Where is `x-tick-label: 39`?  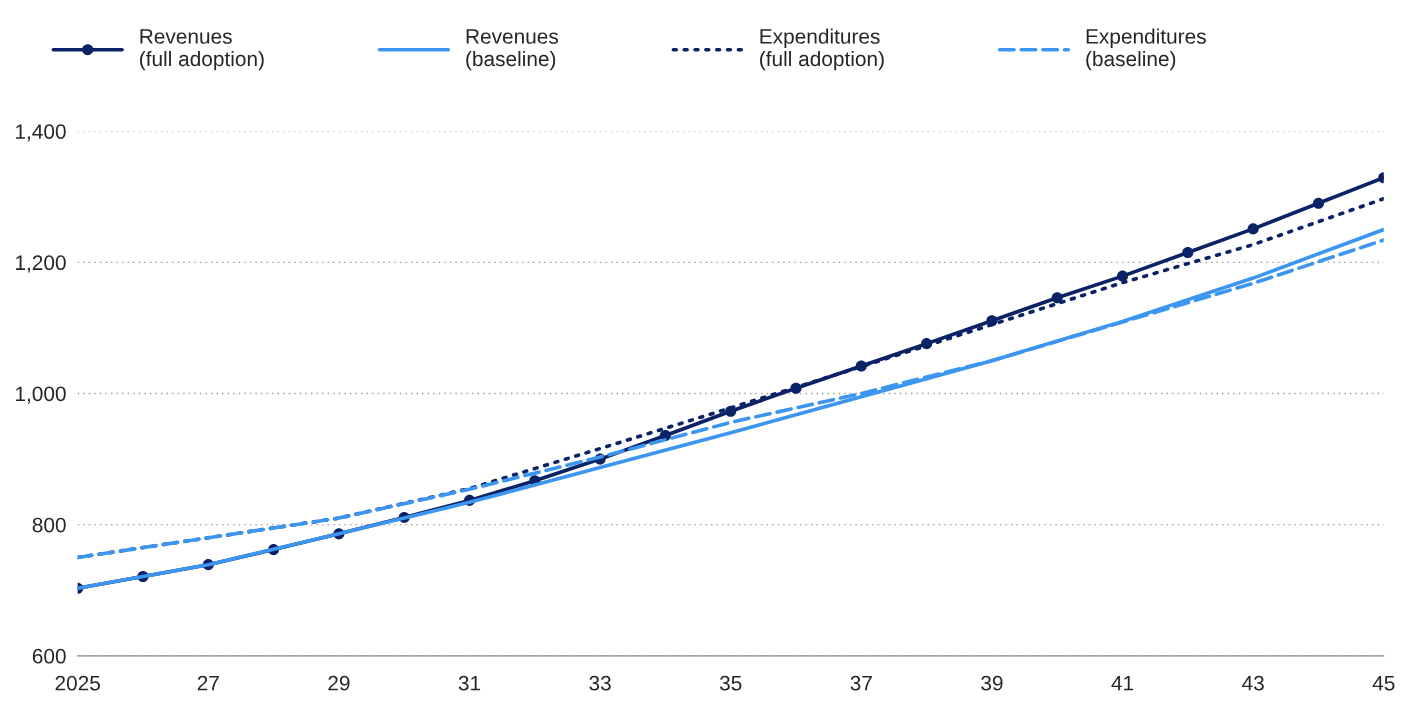
x-tick-label: 39 is located at coordinates (992, 683).